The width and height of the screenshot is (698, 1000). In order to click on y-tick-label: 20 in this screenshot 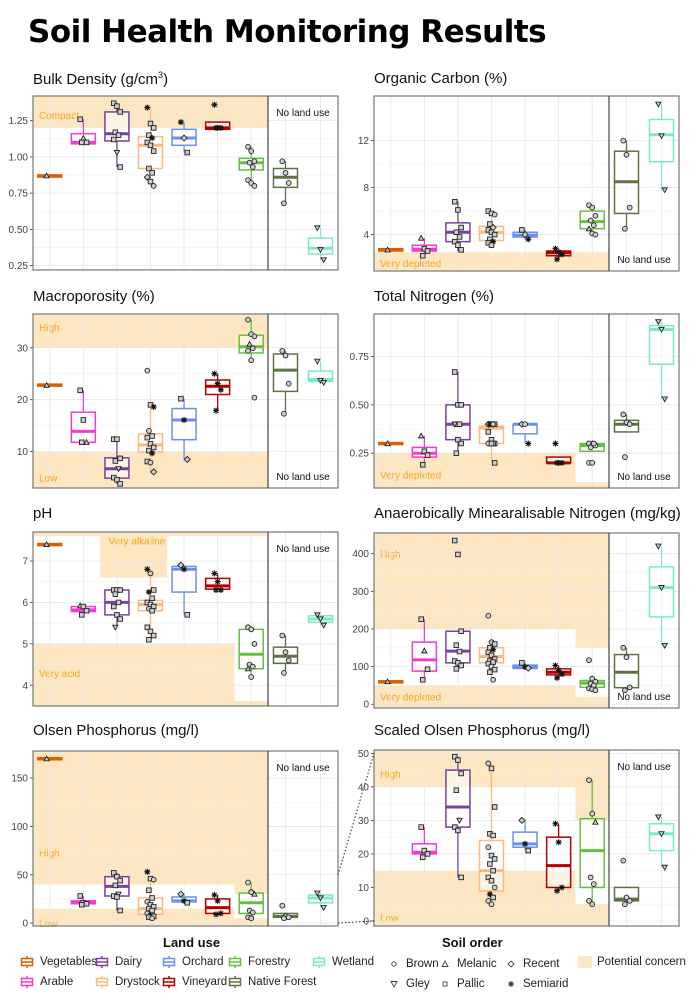, I will do `click(23, 400)`.